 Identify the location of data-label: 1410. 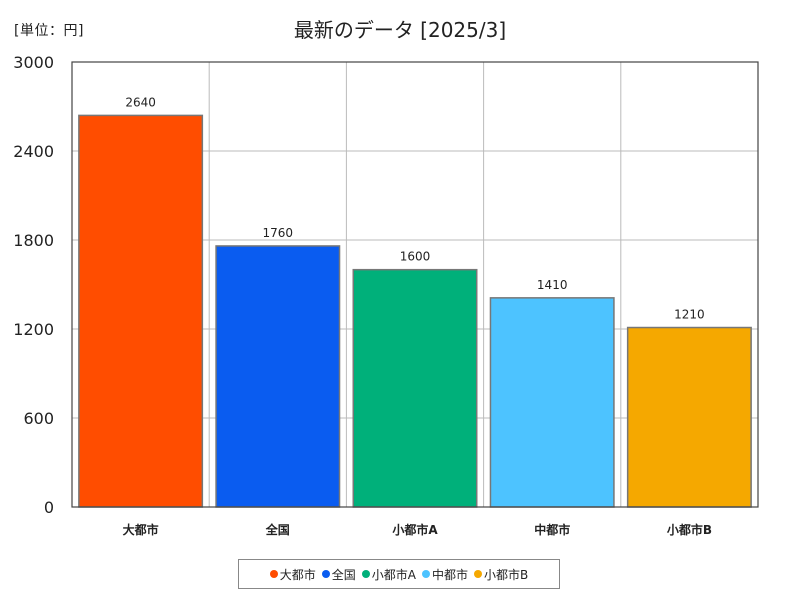
(552, 285).